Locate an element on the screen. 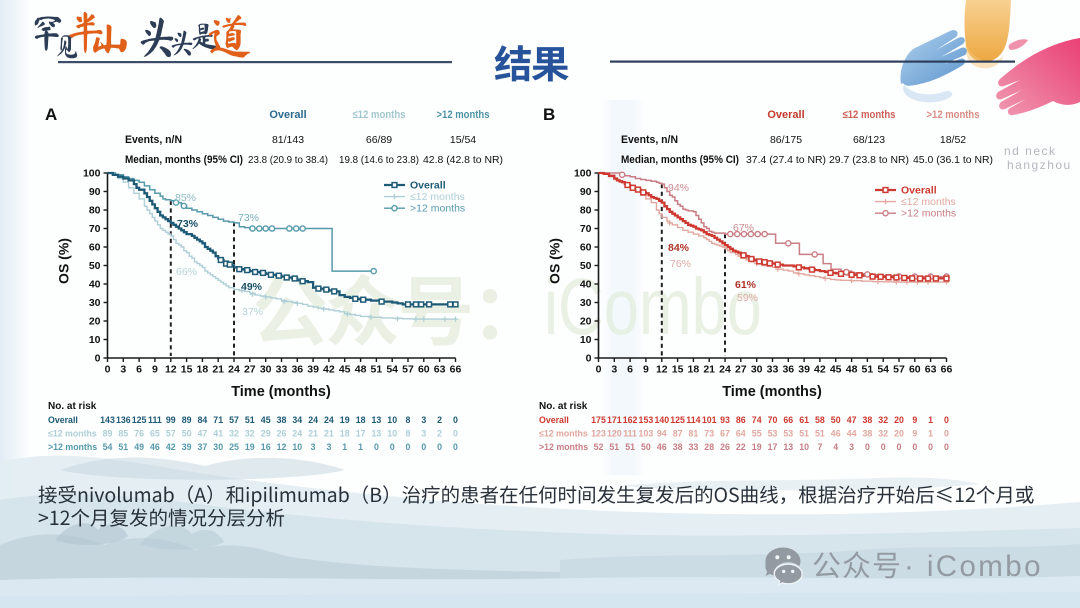 This screenshot has height=608, width=1080. svg-text: 60 is located at coordinates (424, 370).